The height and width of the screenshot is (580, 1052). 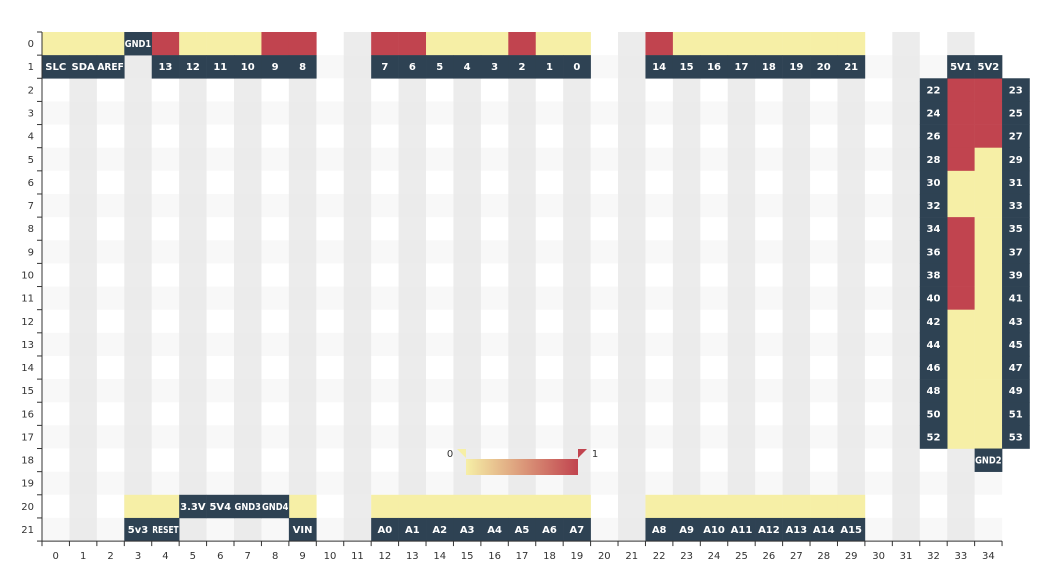 I want to click on pin-label: 15, so click(x=686, y=67).